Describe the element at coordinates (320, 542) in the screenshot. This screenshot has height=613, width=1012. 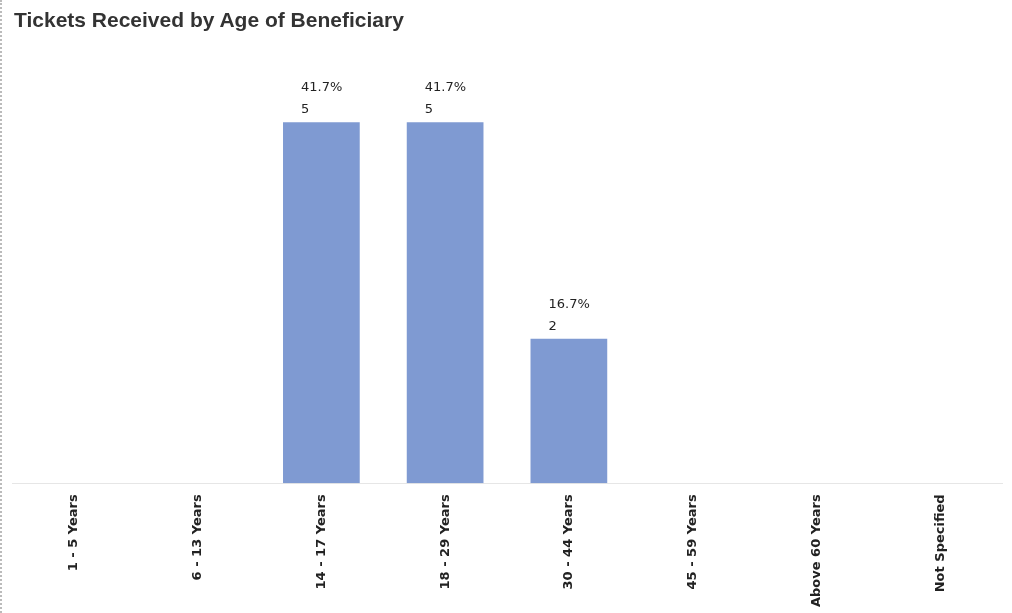
I see `x-tick-label: 14 - 17 Years` at that location.